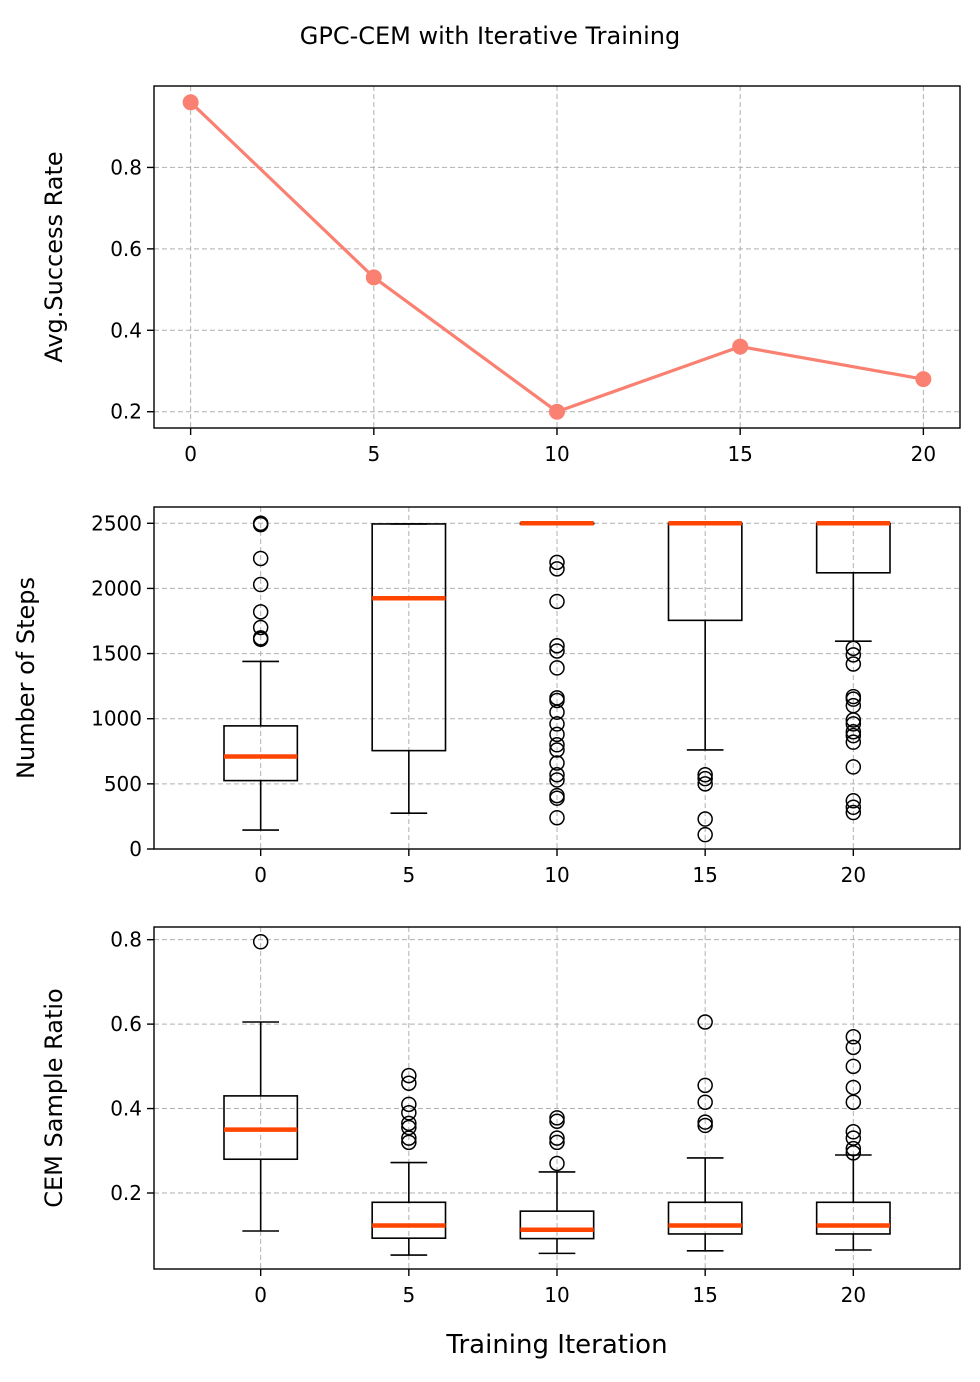 Image resolution: width=980 pixels, height=1382 pixels. What do you see at coordinates (54, 1098) in the screenshot?
I see `y-axis-label: CEM Sample Ratio` at bounding box center [54, 1098].